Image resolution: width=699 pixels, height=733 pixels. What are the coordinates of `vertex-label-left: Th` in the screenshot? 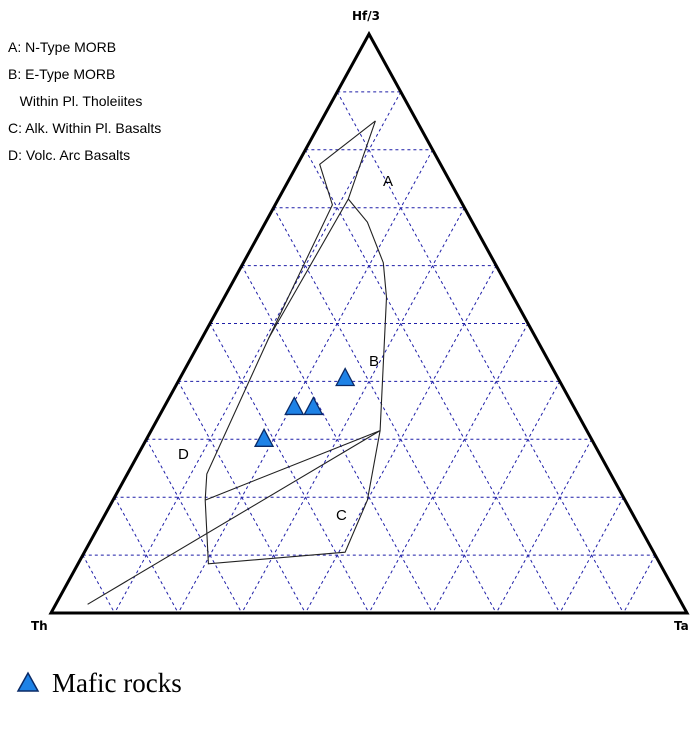 It's located at (39, 626).